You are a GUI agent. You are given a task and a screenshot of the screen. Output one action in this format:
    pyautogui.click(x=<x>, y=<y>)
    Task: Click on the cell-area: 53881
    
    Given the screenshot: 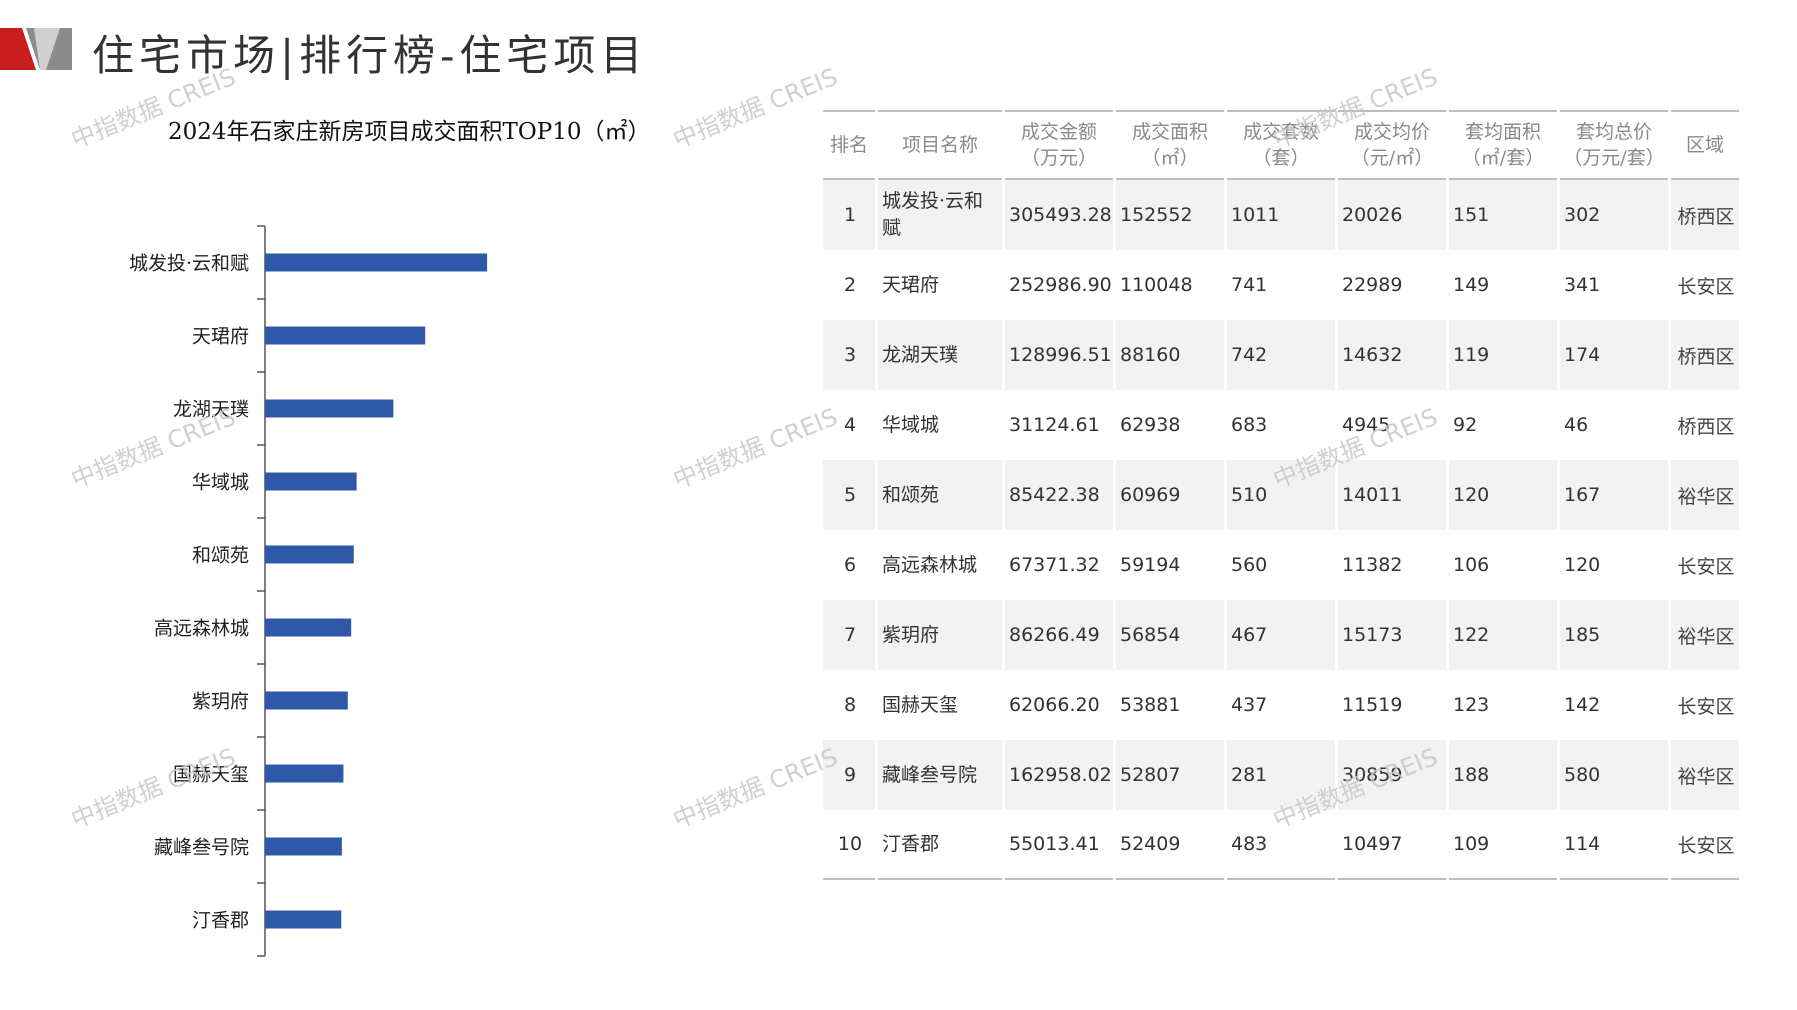 What is the action you would take?
    pyautogui.click(x=1150, y=705)
    